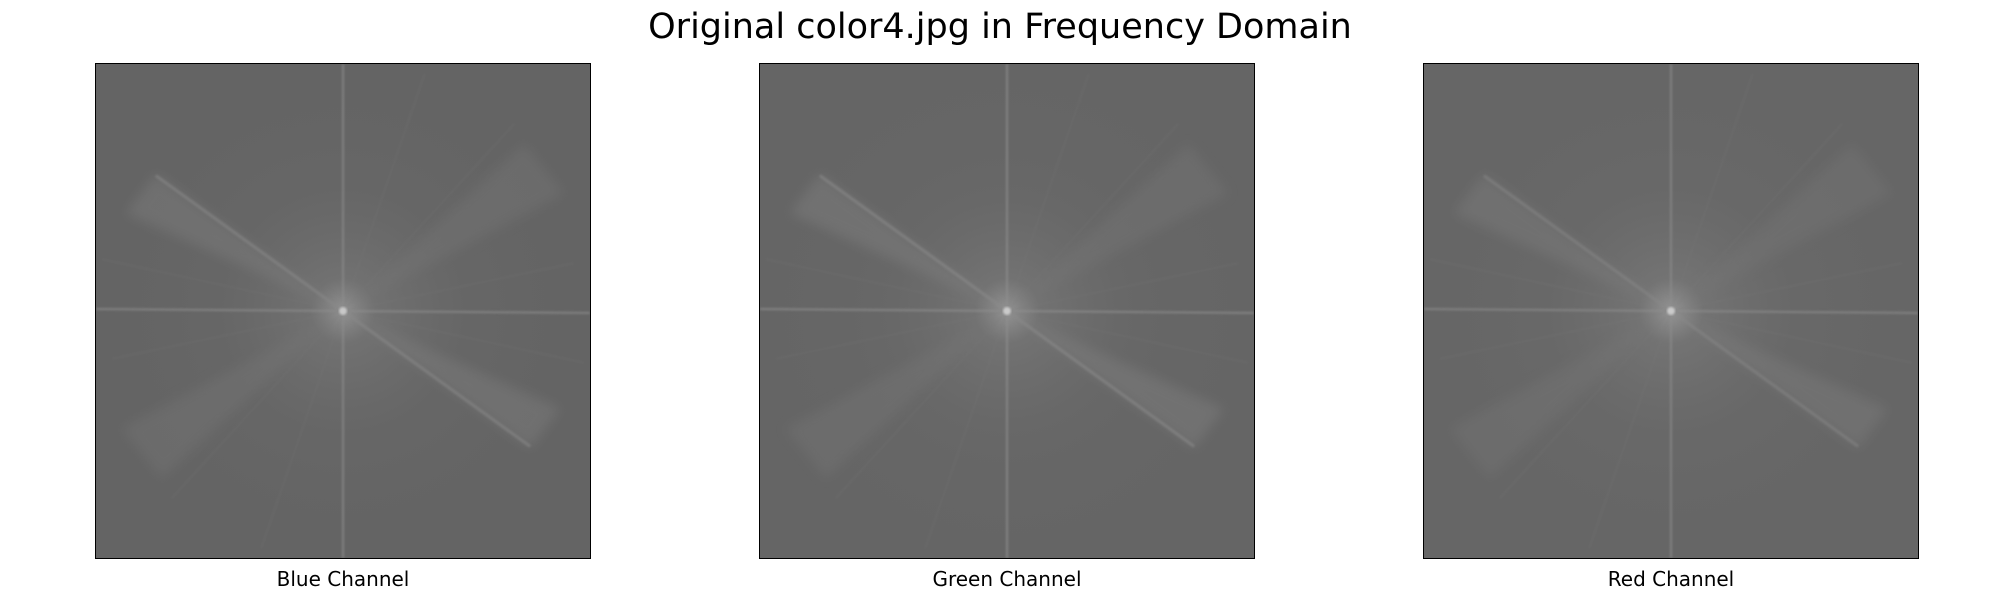 This screenshot has height=600, width=2000. Describe the element at coordinates (343, 579) in the screenshot. I see `blue-channel-label: Blue Channel` at that location.